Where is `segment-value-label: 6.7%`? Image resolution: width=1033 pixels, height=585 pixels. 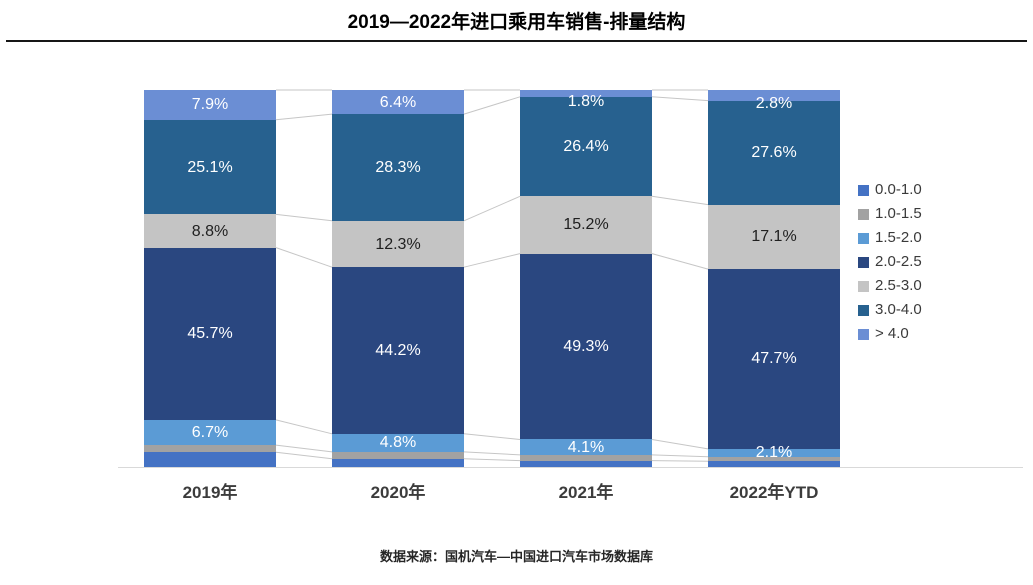
segment-value-label: 6.7% is located at coordinates (210, 433).